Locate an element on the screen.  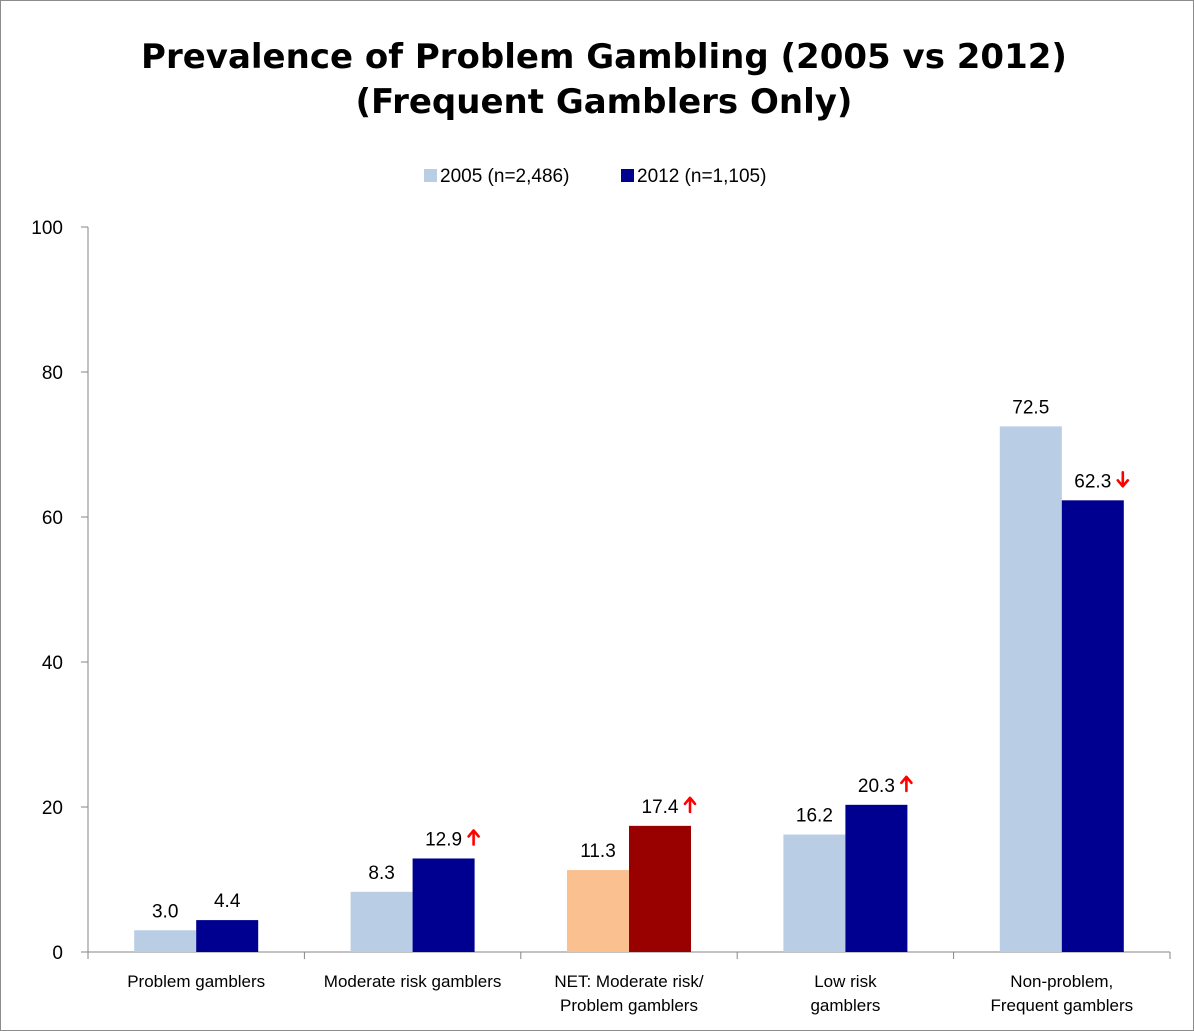
x-category-label: Non-problem, is located at coordinates (1061, 981).